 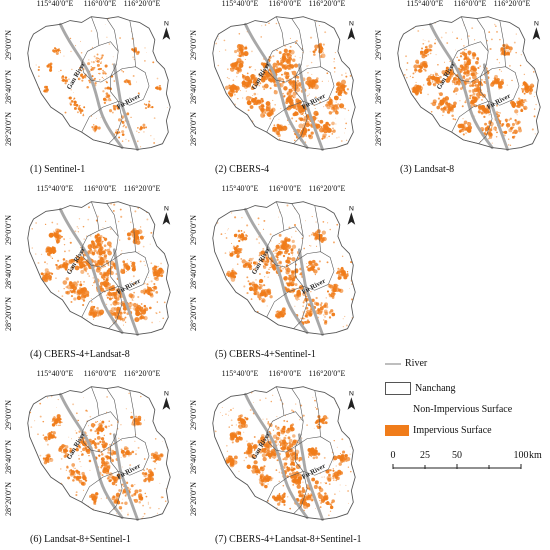 I want to click on legend-impervious-label: Impervious Surface, so click(x=452, y=430).